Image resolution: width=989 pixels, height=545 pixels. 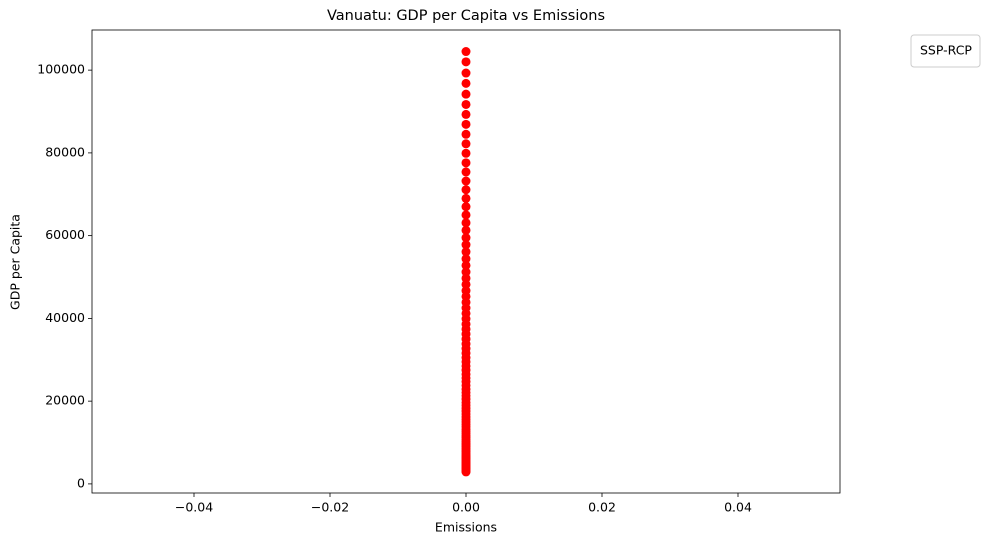 What do you see at coordinates (61, 69) in the screenshot?
I see `y-tick-label: 100000` at bounding box center [61, 69].